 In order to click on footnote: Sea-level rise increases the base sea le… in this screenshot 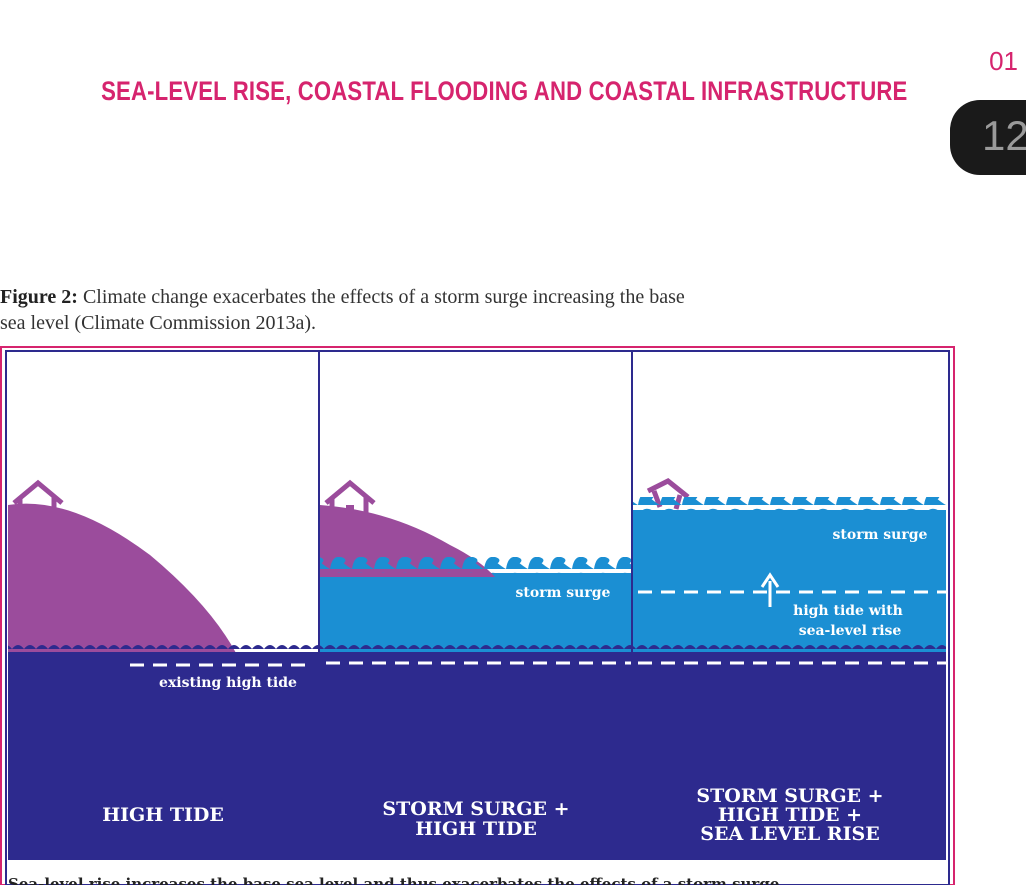, I will do `click(396, 880)`.